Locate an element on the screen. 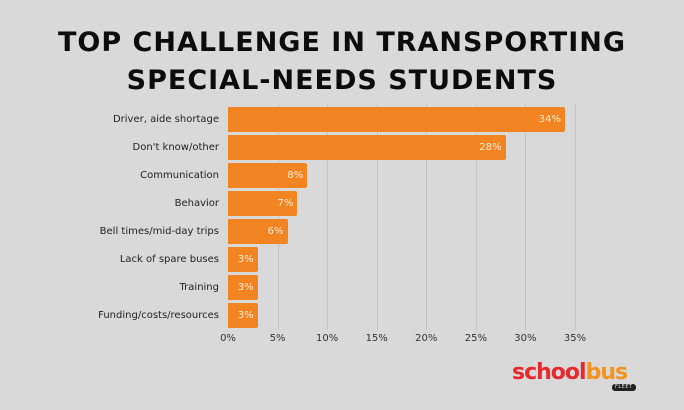 The image size is (684, 410). x-tick: 0% is located at coordinates (228, 338).